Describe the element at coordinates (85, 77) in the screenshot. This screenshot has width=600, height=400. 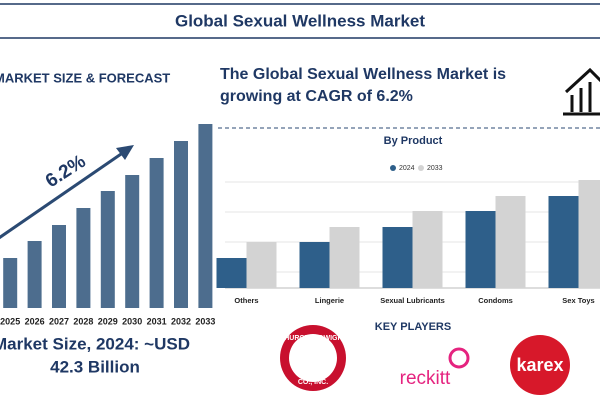
I see `chart-title: MARKET SIZE & FORECAST` at that location.